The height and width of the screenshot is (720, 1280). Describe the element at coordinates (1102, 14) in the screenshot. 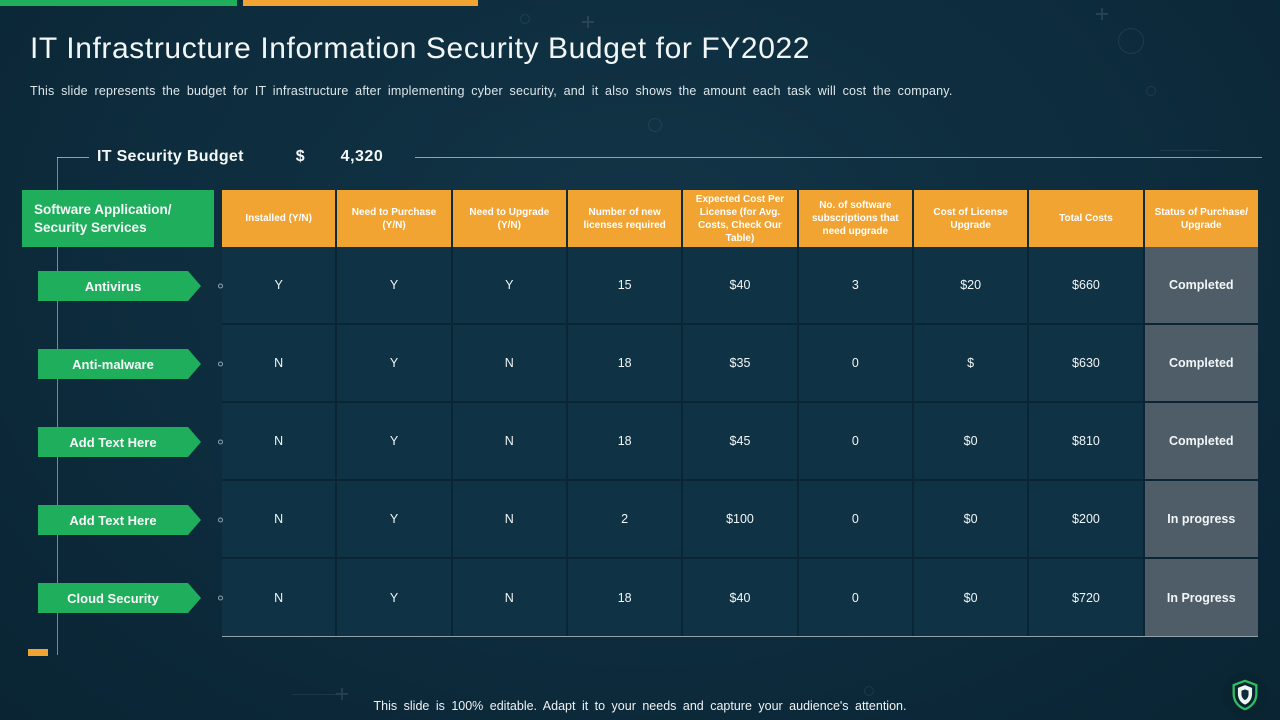

I see `bg-plus-decoration` at that location.